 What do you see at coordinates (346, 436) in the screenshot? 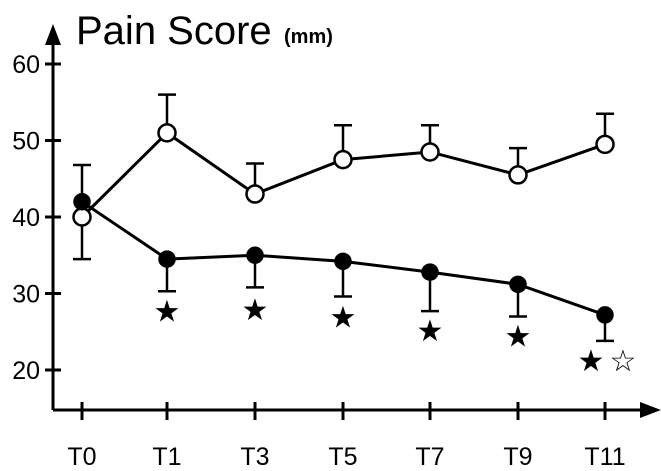
I see `x-ticks: T0 T1 T3 T5 T7 T9 T11` at bounding box center [346, 436].